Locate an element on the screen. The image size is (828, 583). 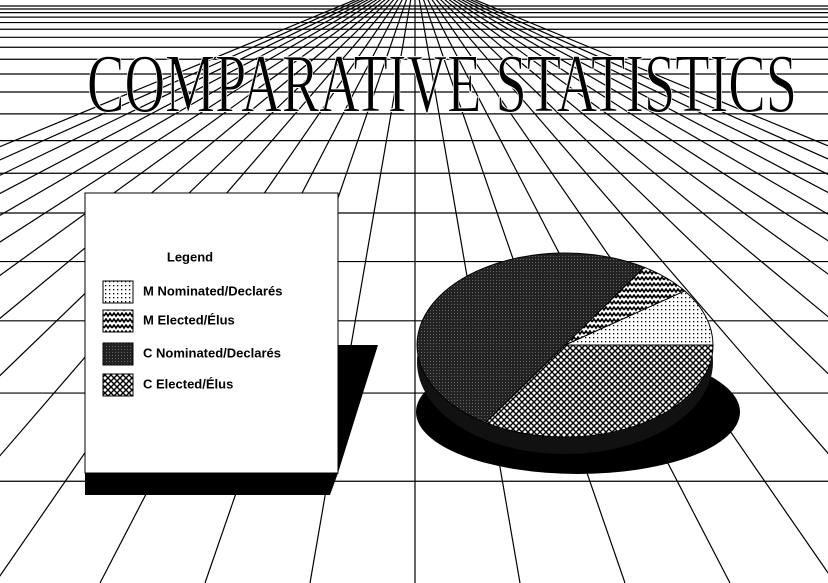
pie is located at coordinates (565, 345).